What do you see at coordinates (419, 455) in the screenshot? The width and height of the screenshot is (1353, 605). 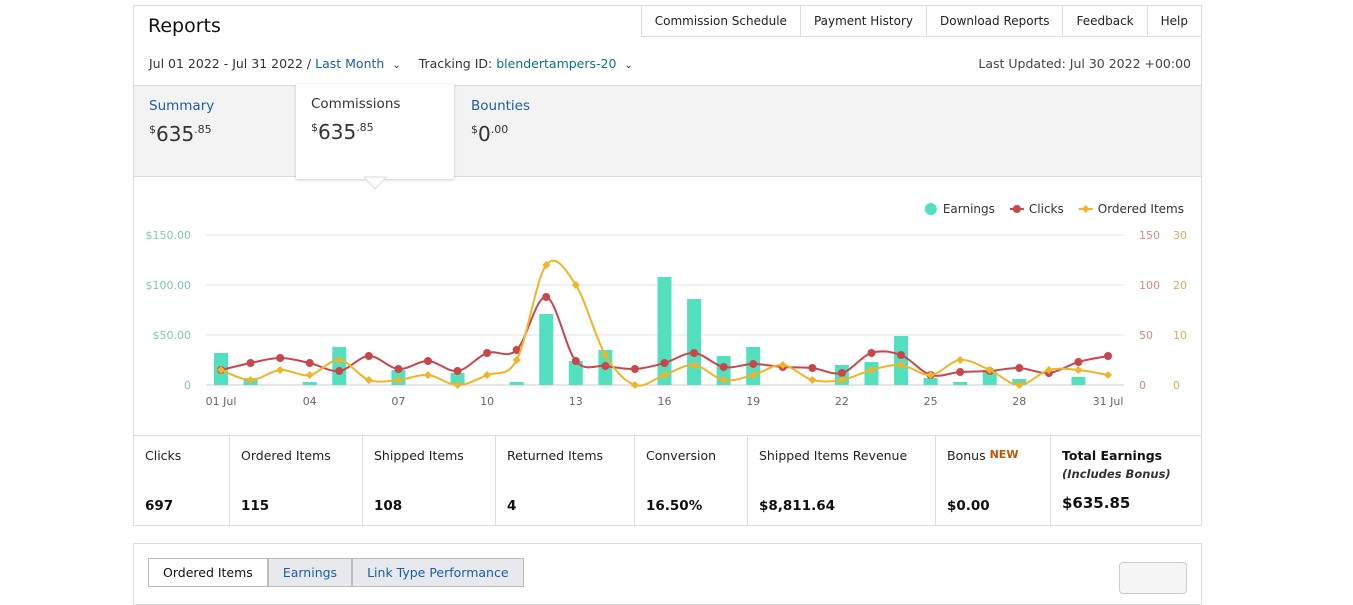 I see `stat-label: Shipped Items` at bounding box center [419, 455].